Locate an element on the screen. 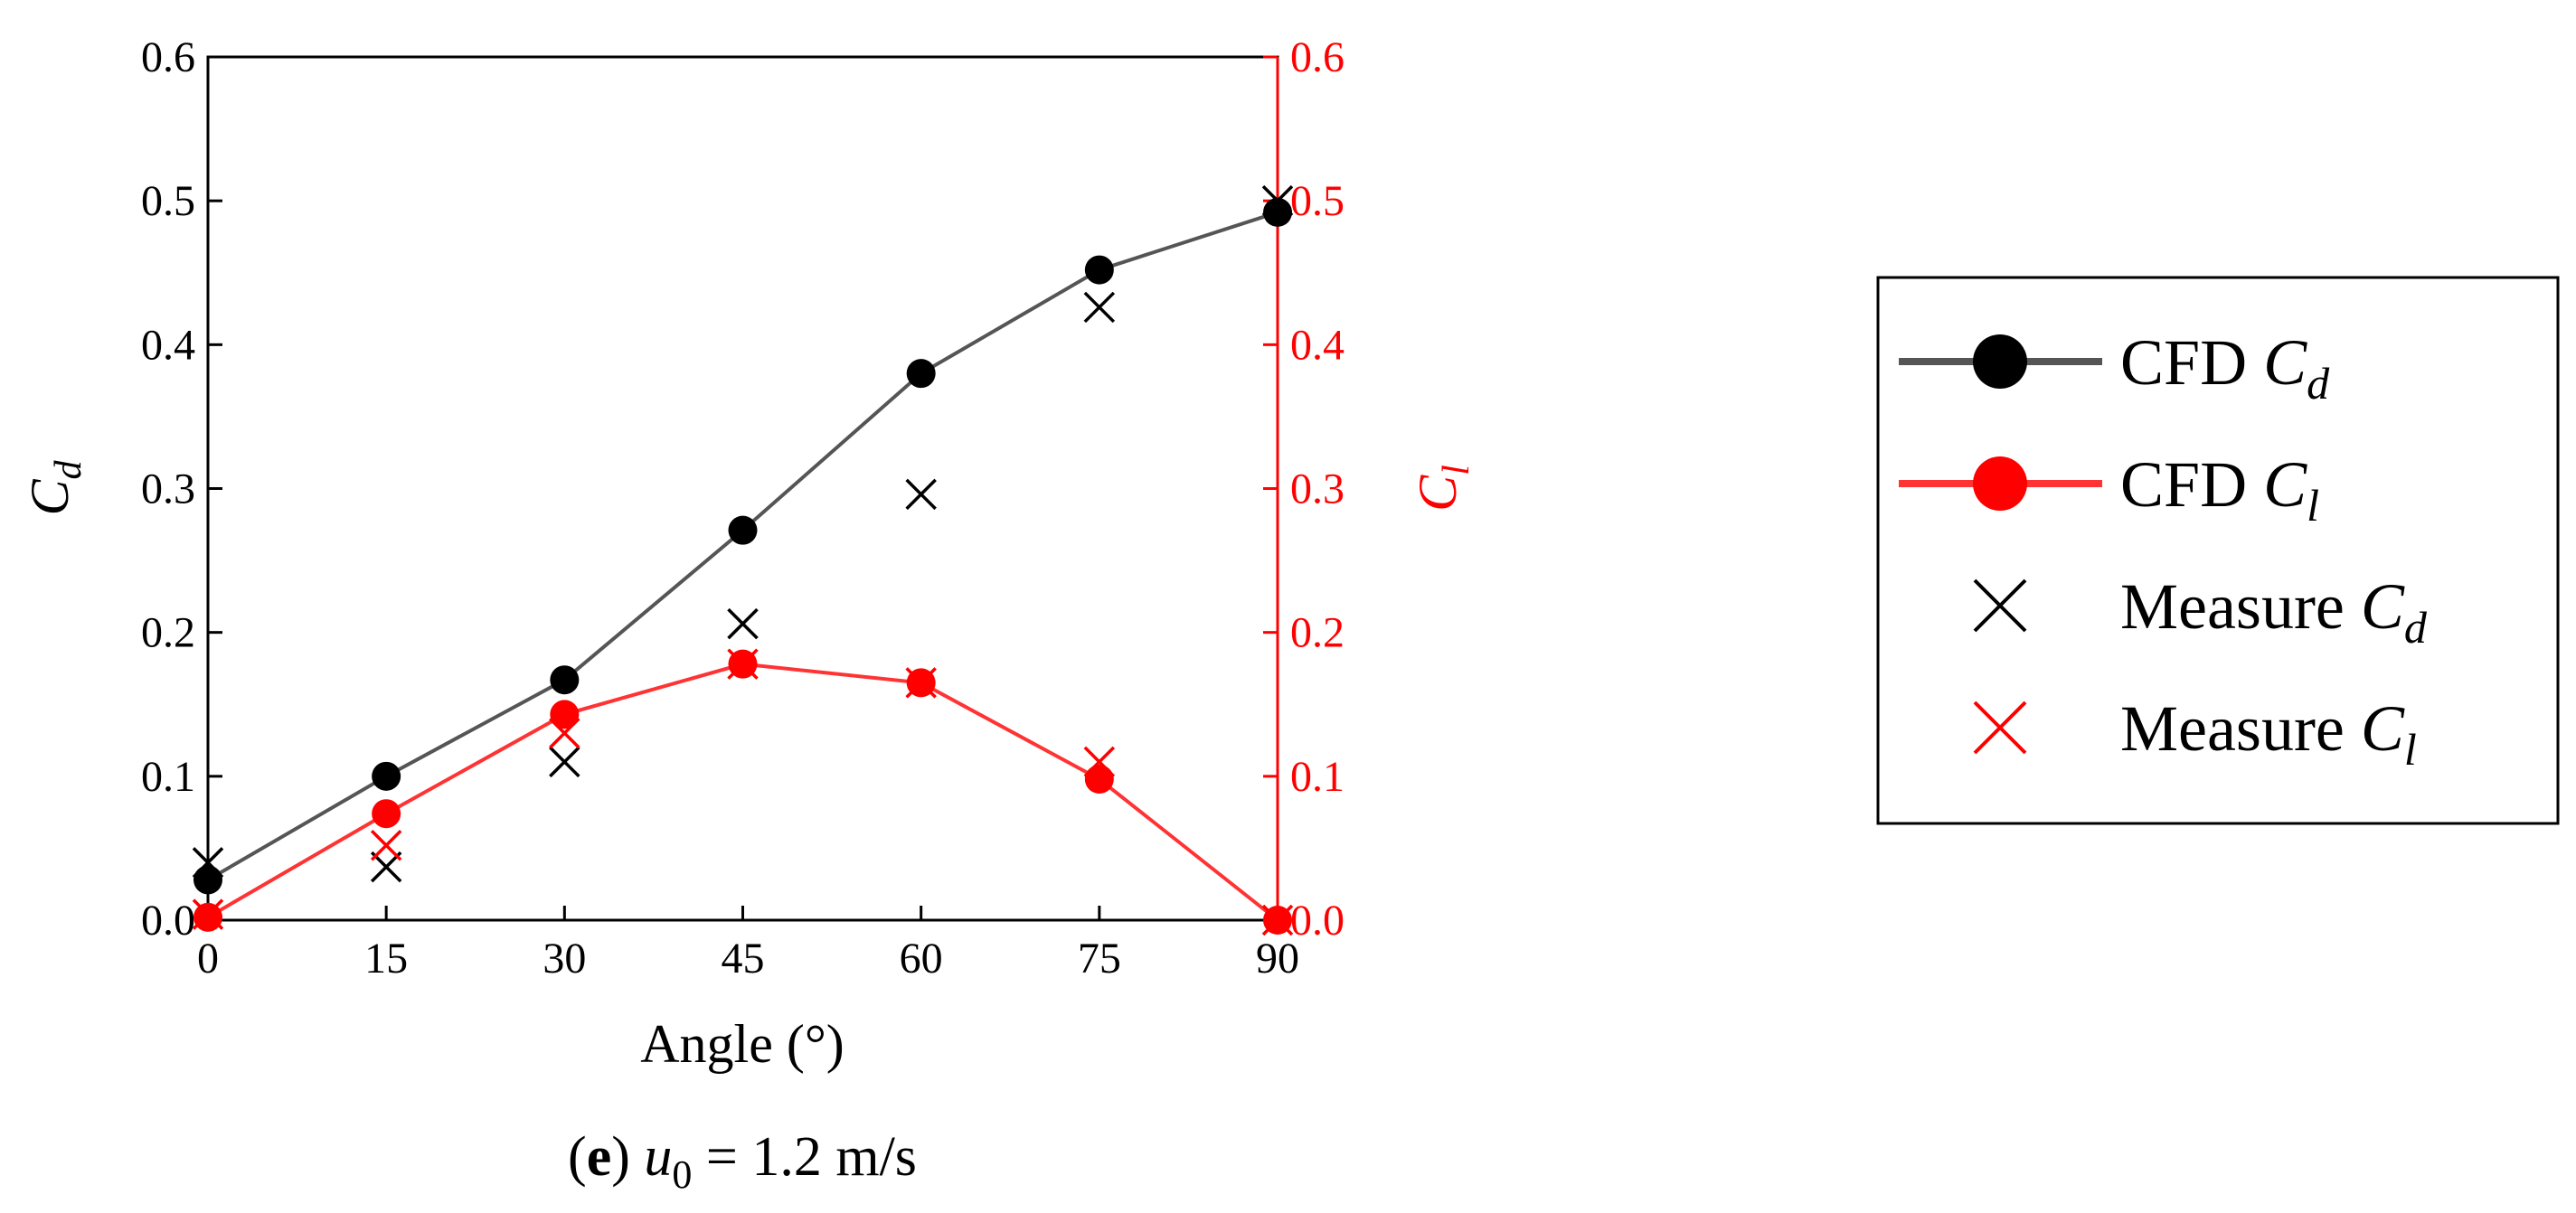 The height and width of the screenshot is (1213, 2576). left-y-tick-label: 0.6 is located at coordinates (168, 57).